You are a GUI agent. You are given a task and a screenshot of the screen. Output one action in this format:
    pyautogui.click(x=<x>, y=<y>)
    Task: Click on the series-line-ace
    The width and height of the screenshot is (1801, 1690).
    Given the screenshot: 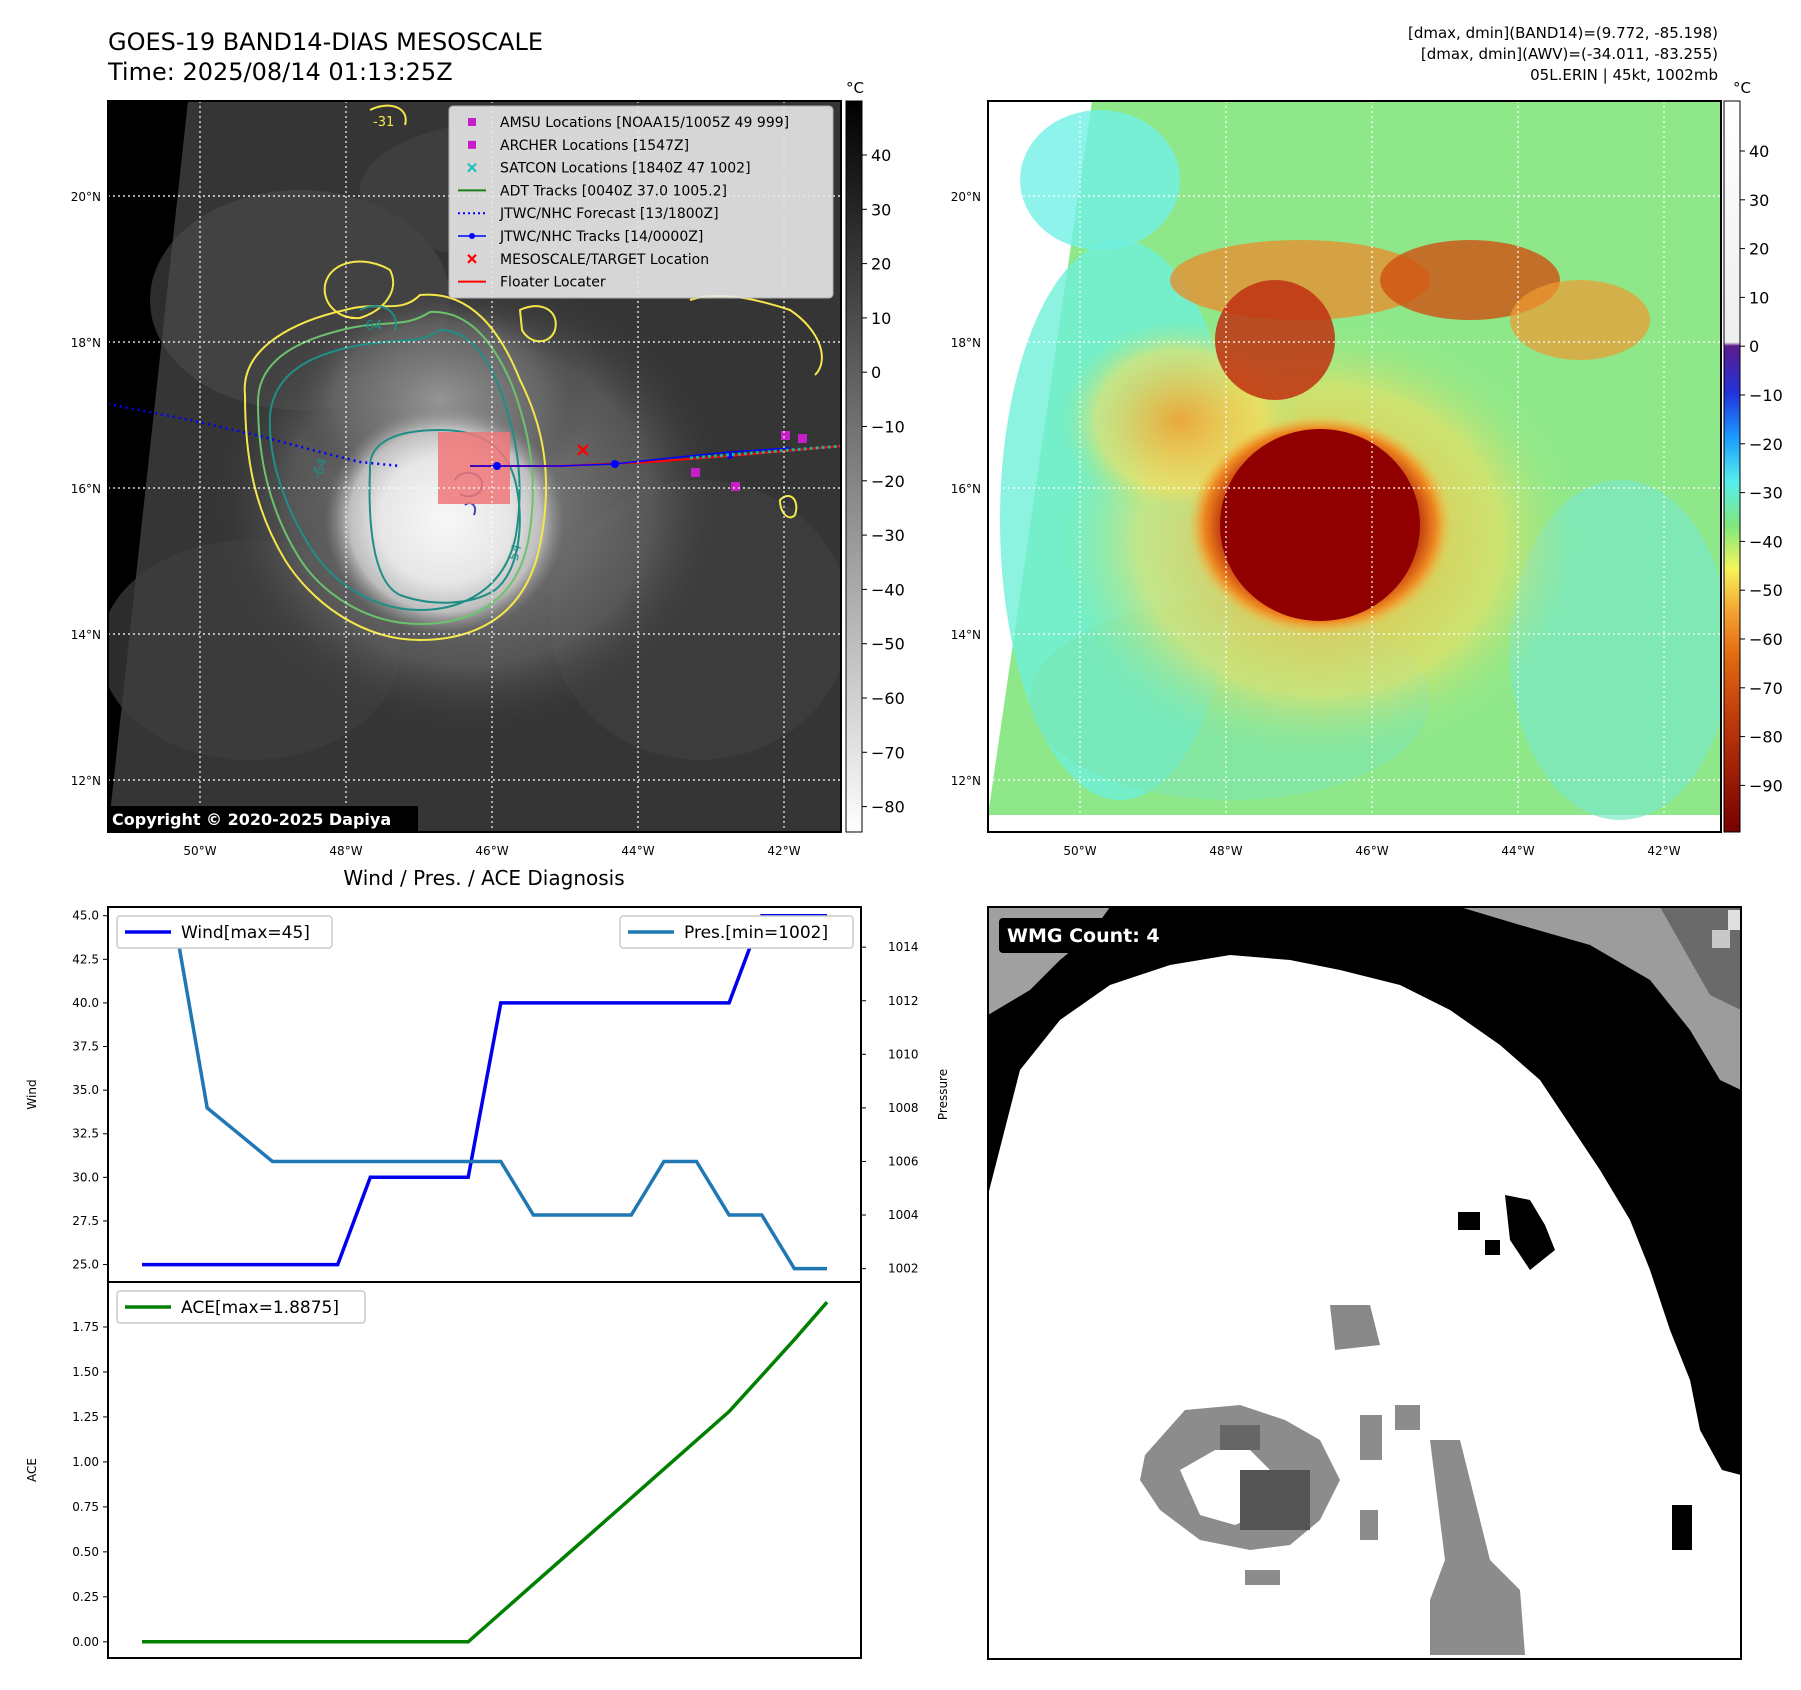 What is the action you would take?
    pyautogui.click(x=485, y=1472)
    